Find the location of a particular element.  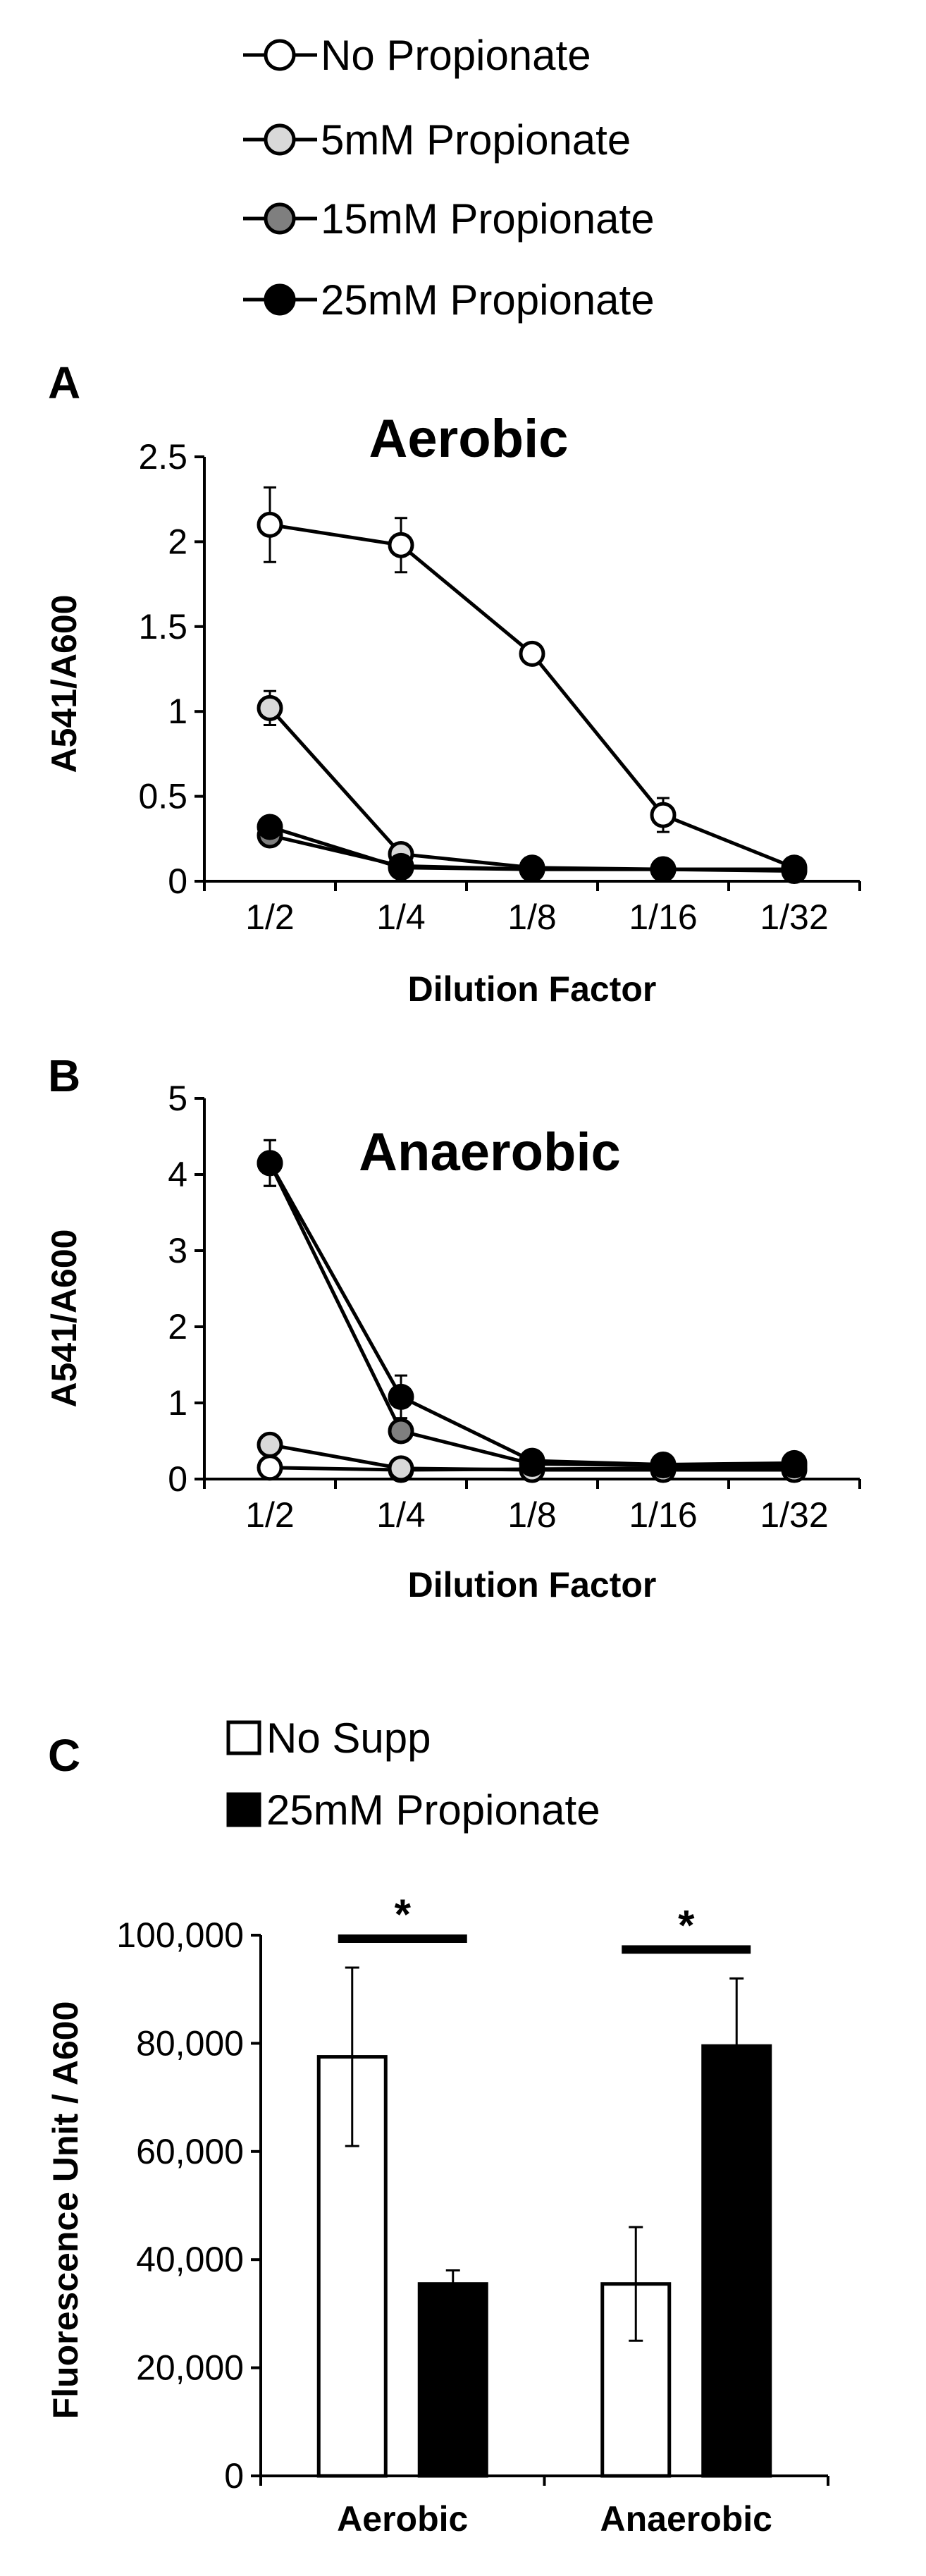

y-tick-label: 100,000 is located at coordinates (180, 1935).